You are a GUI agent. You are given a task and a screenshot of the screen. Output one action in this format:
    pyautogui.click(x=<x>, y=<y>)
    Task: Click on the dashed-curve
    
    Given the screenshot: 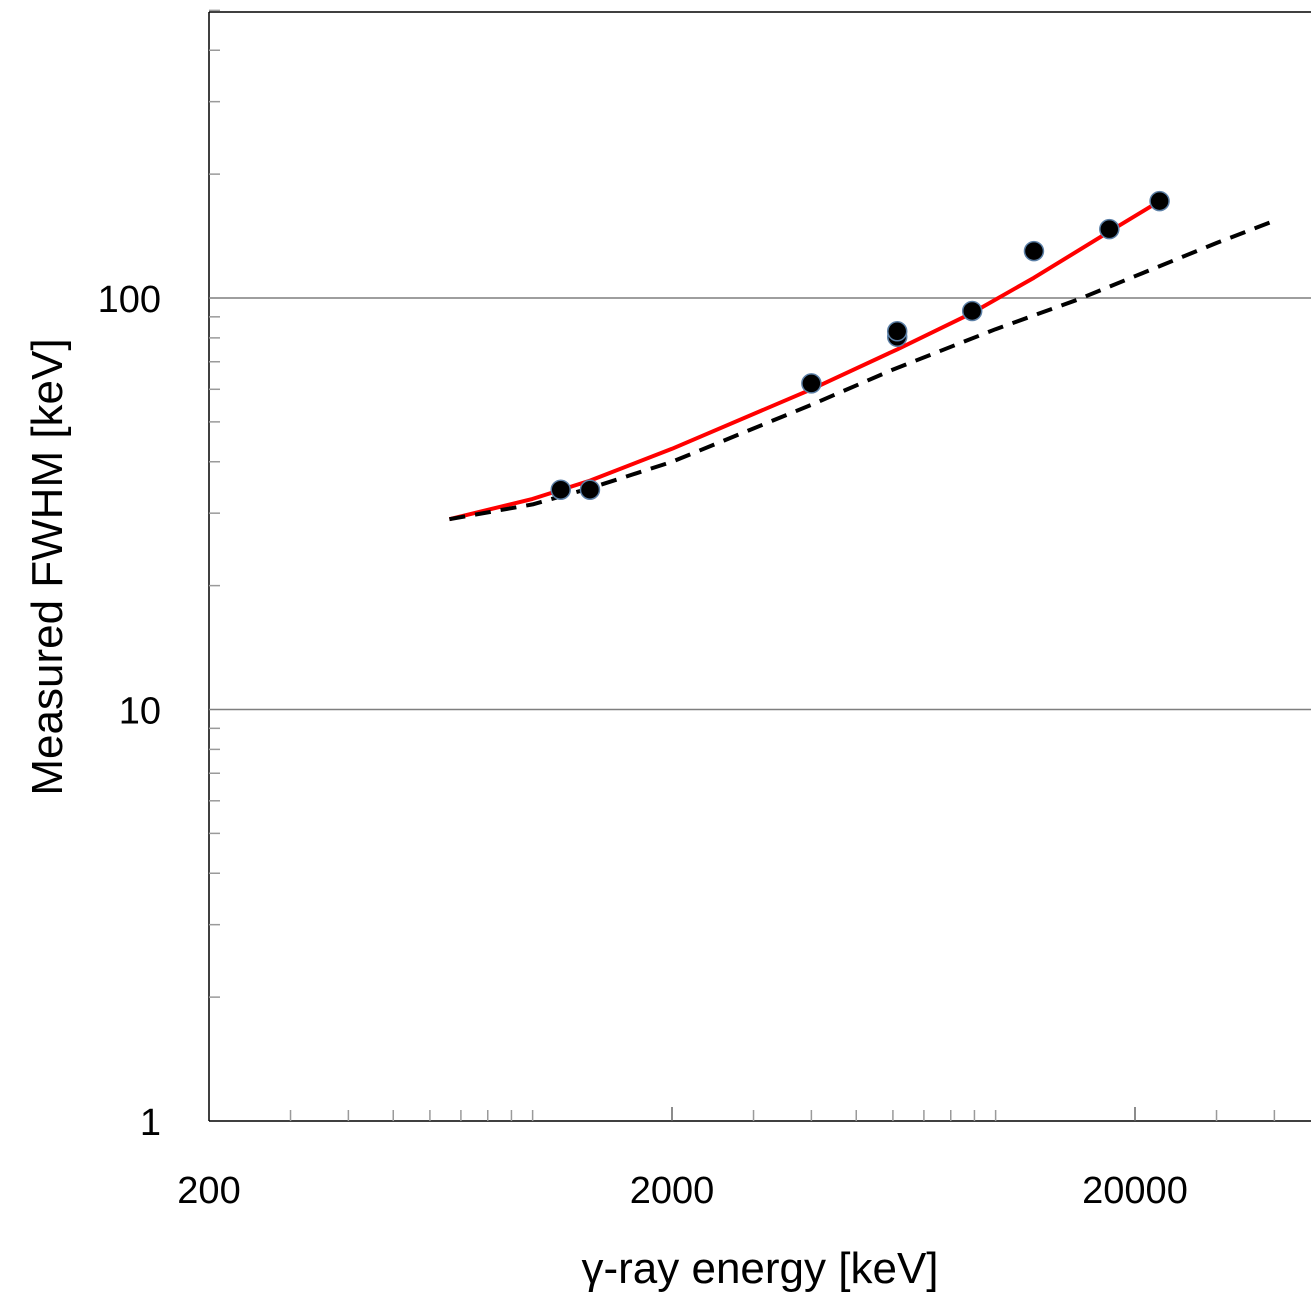 What is the action you would take?
    pyautogui.click(x=862, y=370)
    